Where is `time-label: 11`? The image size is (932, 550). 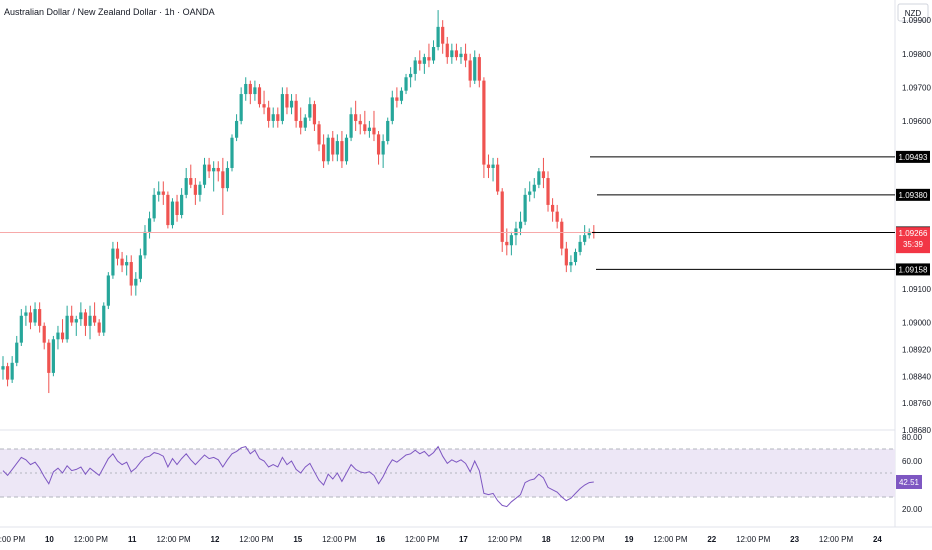
time-label: 11 is located at coordinates (132, 539).